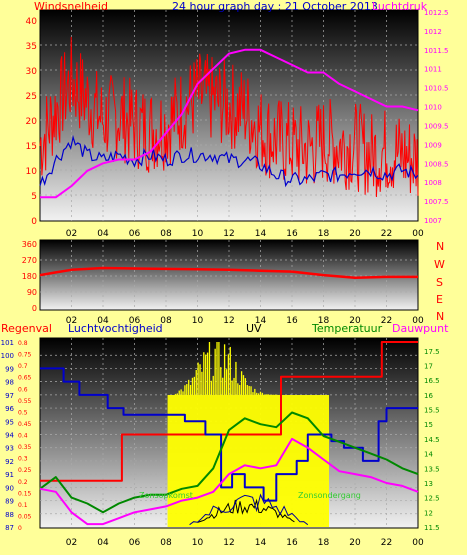 The height and width of the screenshot is (555, 467). I want to click on direction-y-tick: 270, so click(29, 260).